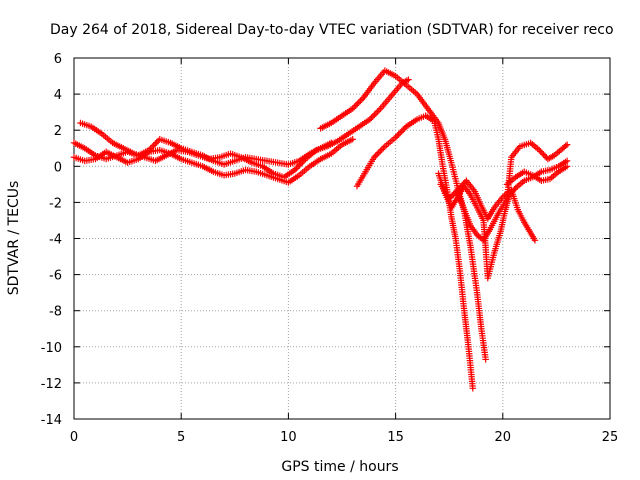 This screenshot has width=640, height=480. I want to click on y-tick-label: -6, so click(55, 276).